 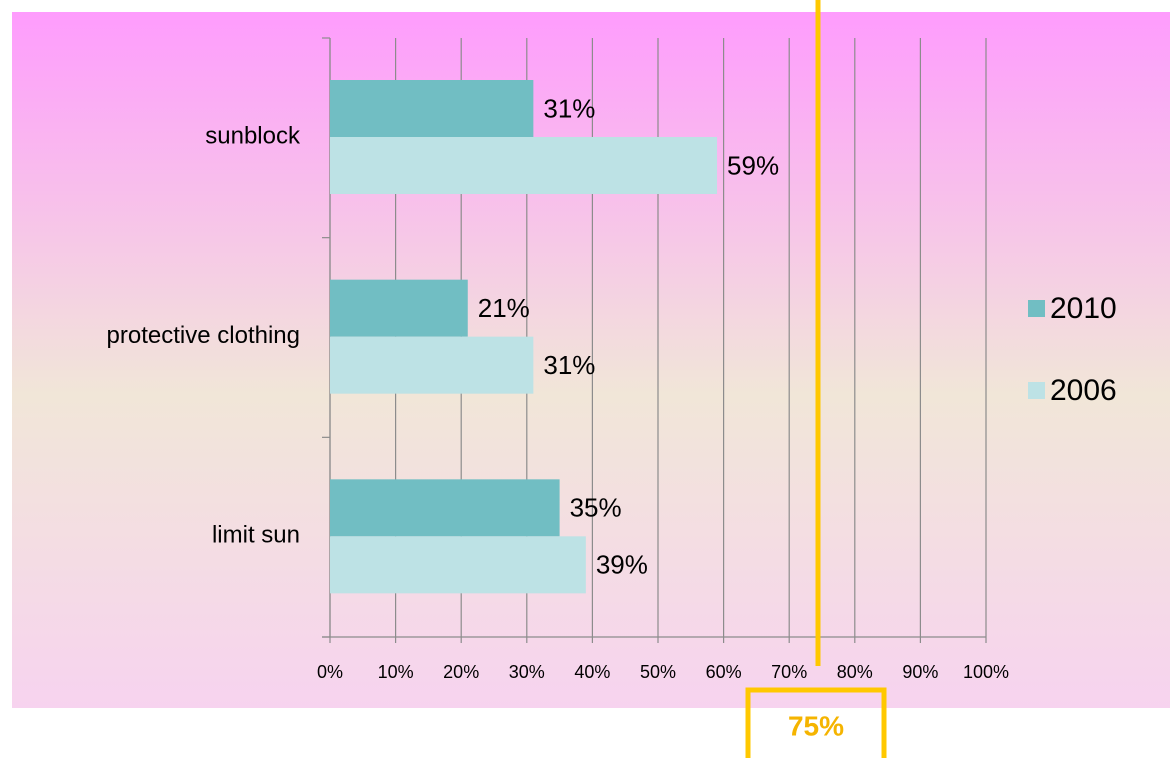 What do you see at coordinates (986, 672) in the screenshot?
I see `x-tick-label: 100%` at bounding box center [986, 672].